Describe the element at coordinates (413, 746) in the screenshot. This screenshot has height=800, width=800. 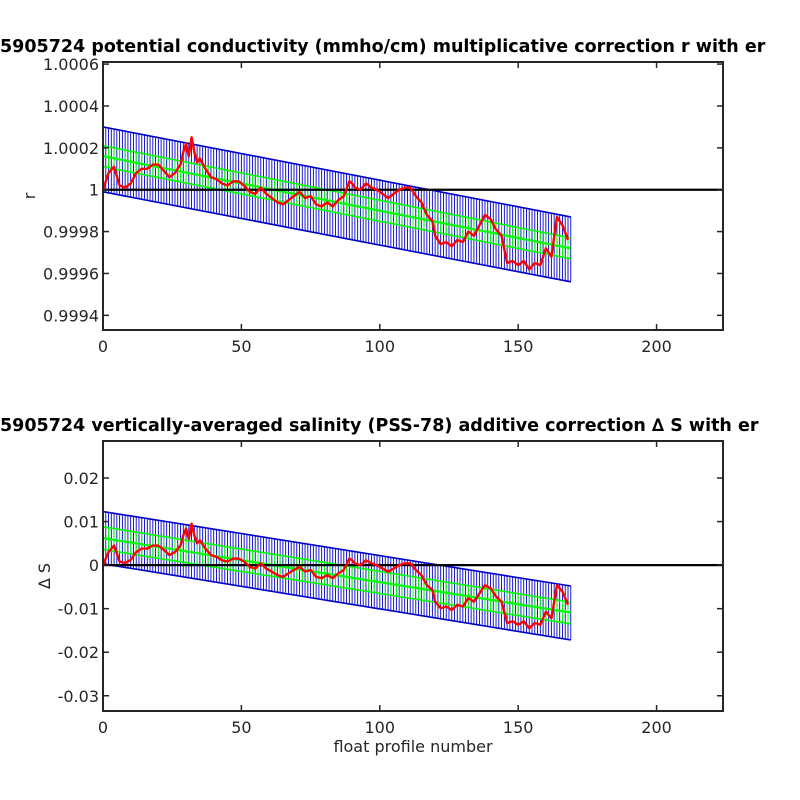
I see `x-axis-label: float profile number` at that location.